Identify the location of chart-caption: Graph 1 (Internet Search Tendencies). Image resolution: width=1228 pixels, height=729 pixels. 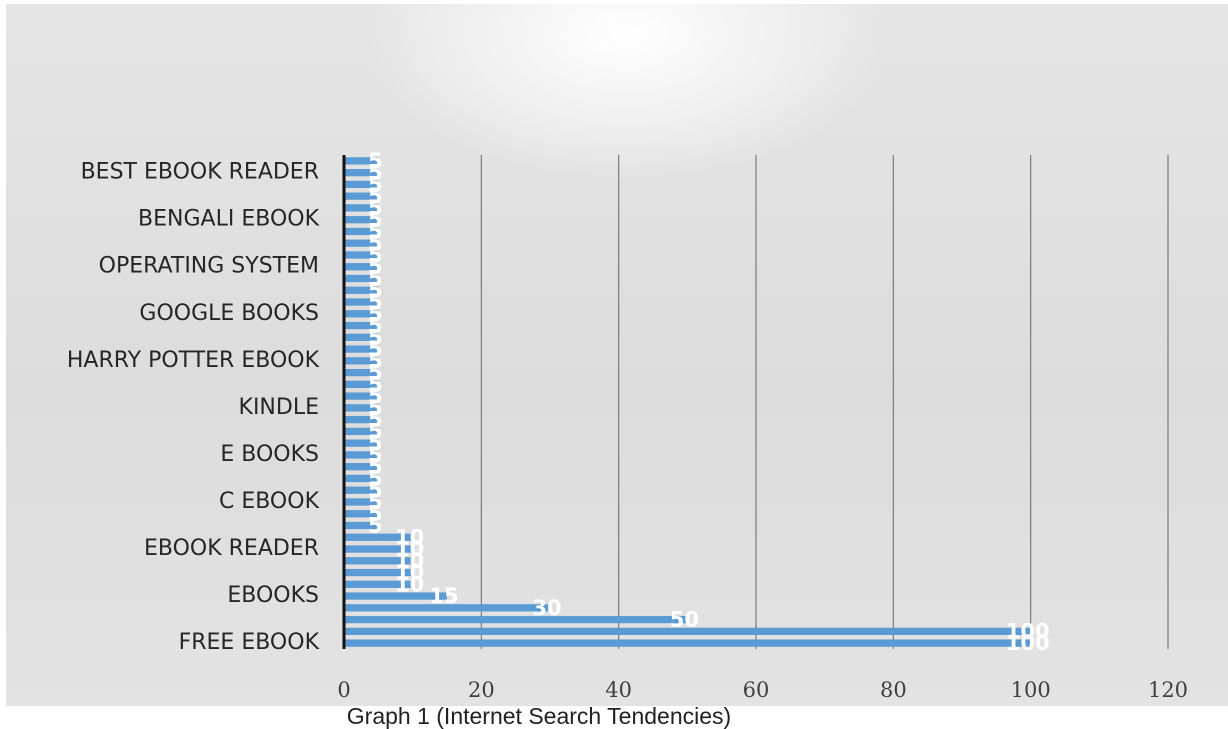
(539, 716).